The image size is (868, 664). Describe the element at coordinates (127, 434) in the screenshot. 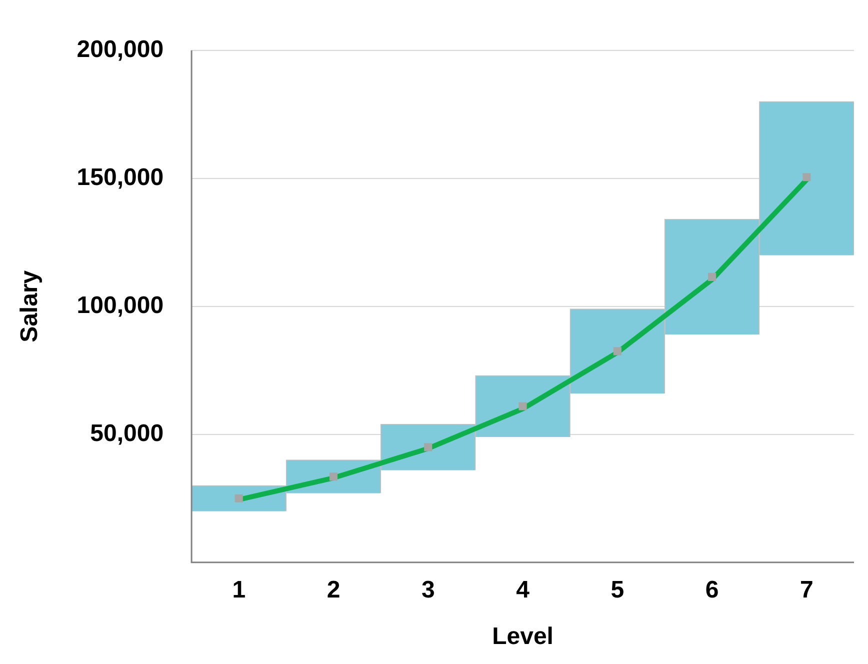

I see `y-tick-label: 50,000` at that location.